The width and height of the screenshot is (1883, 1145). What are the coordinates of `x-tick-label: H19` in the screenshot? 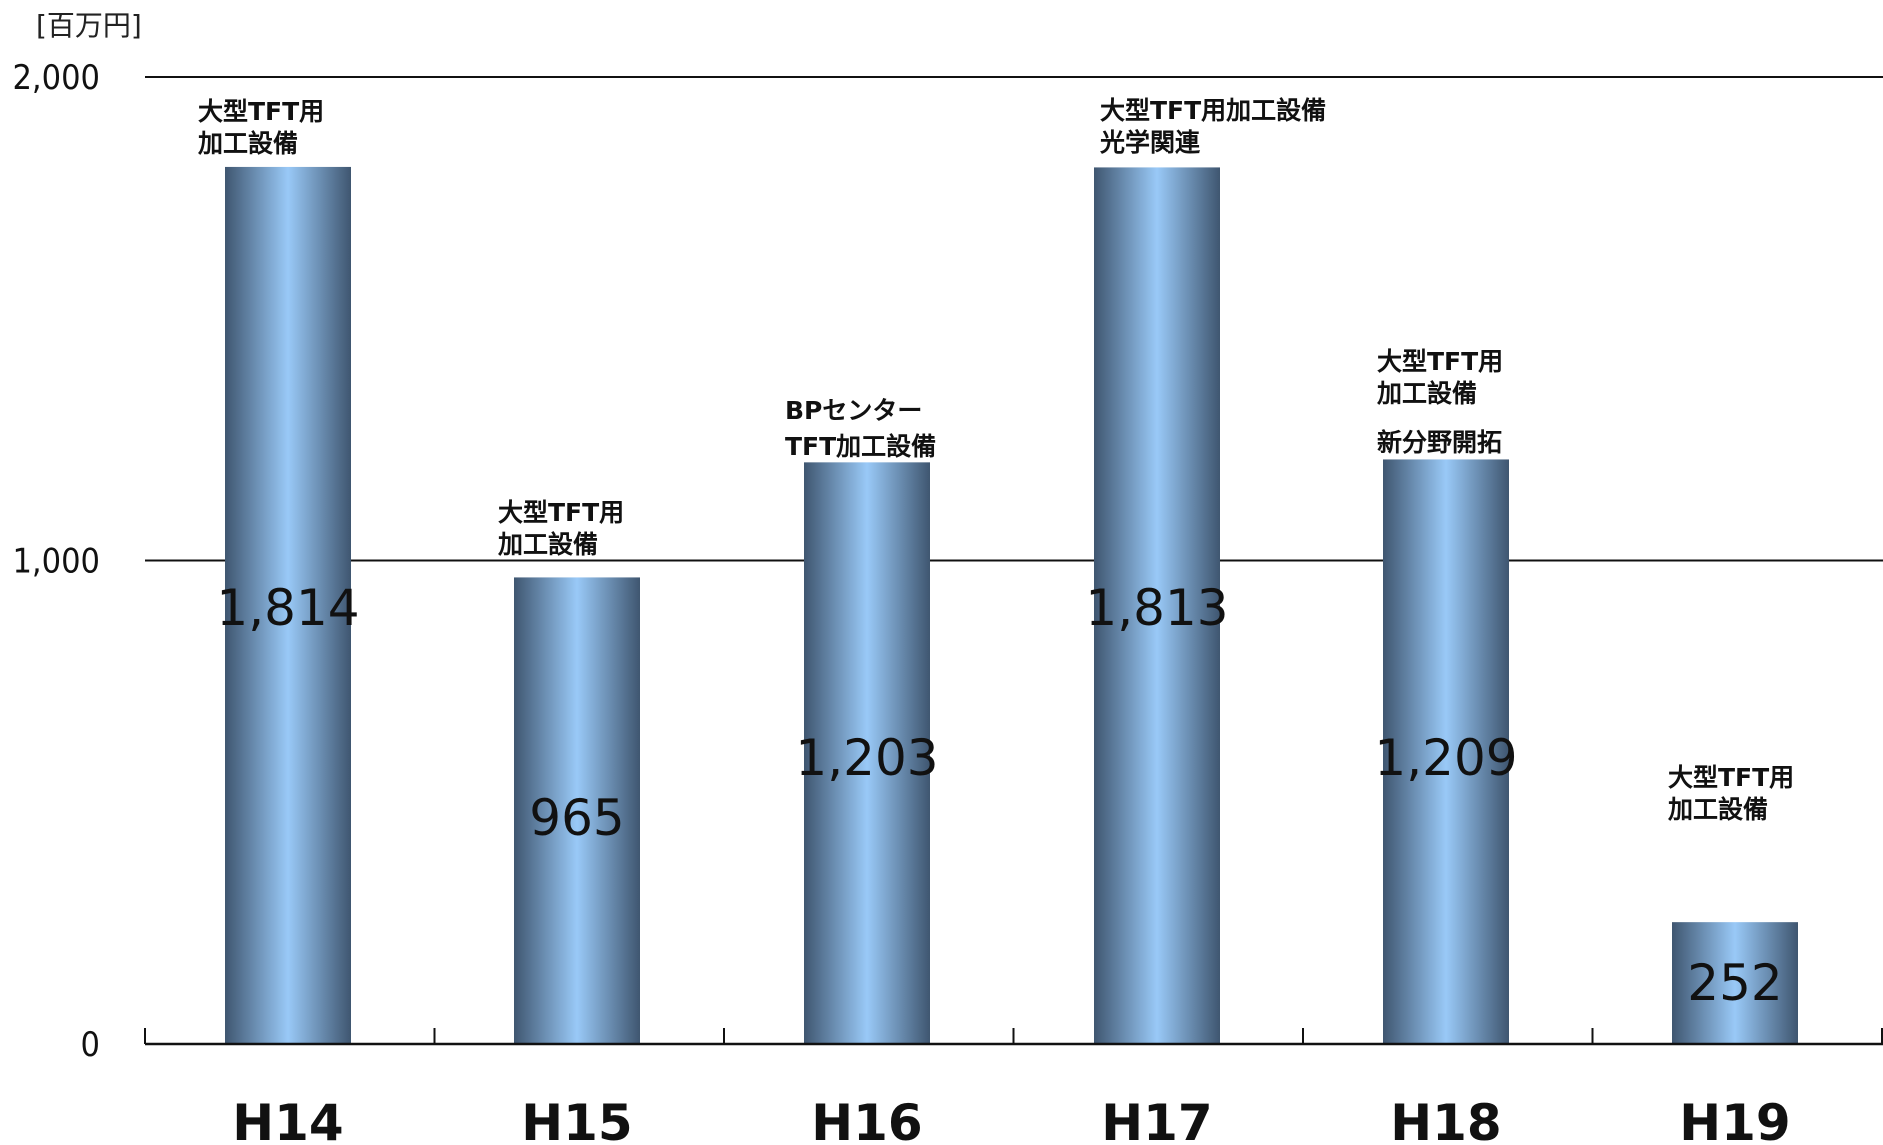 It's located at (1734, 1119).